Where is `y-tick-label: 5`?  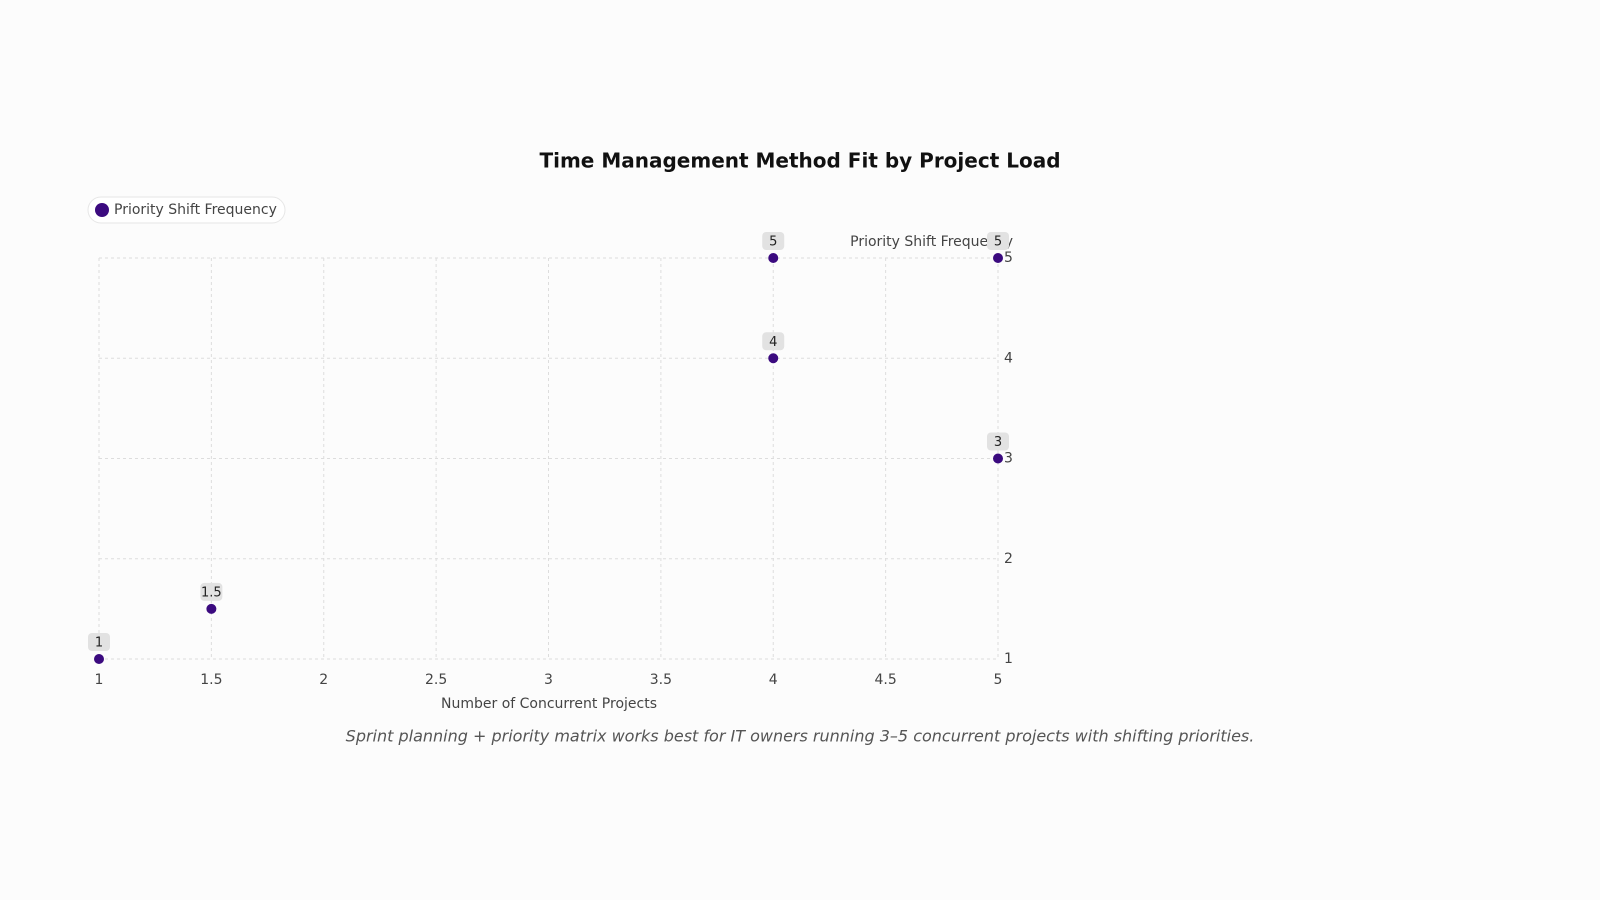
y-tick-label: 5 is located at coordinates (1008, 258).